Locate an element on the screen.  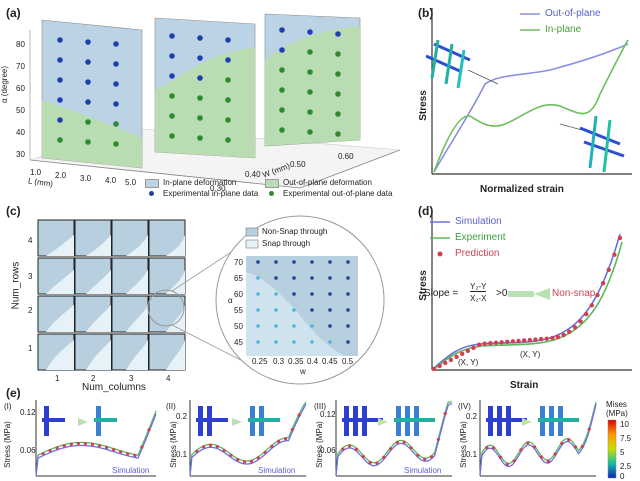
colorbar-tick-25: 2.5 is located at coordinates (626, 466).